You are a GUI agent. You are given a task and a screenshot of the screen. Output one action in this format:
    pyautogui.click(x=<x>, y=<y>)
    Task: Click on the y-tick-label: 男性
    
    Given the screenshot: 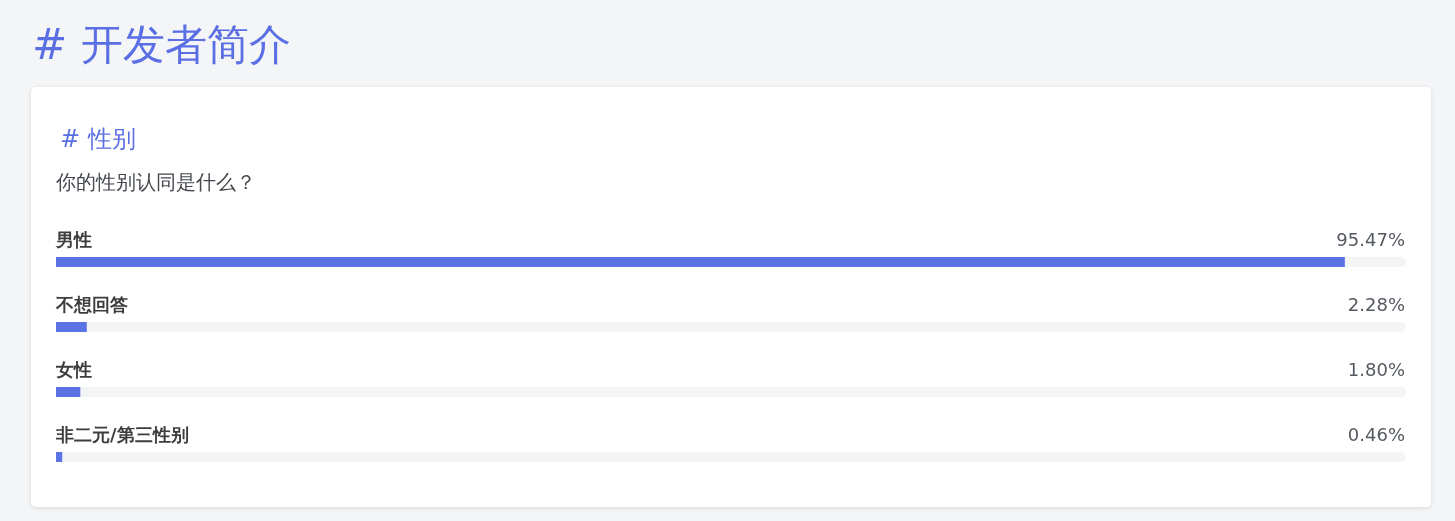 What is the action you would take?
    pyautogui.click(x=73, y=239)
    